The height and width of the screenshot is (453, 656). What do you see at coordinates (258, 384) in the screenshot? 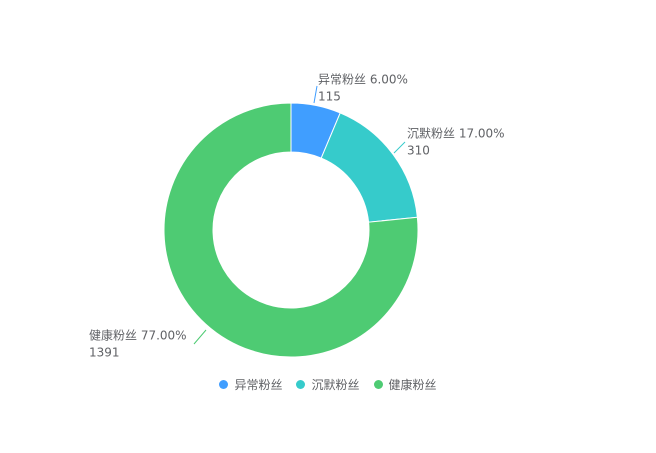
I see `legend-label: 异常粉丝` at bounding box center [258, 384].